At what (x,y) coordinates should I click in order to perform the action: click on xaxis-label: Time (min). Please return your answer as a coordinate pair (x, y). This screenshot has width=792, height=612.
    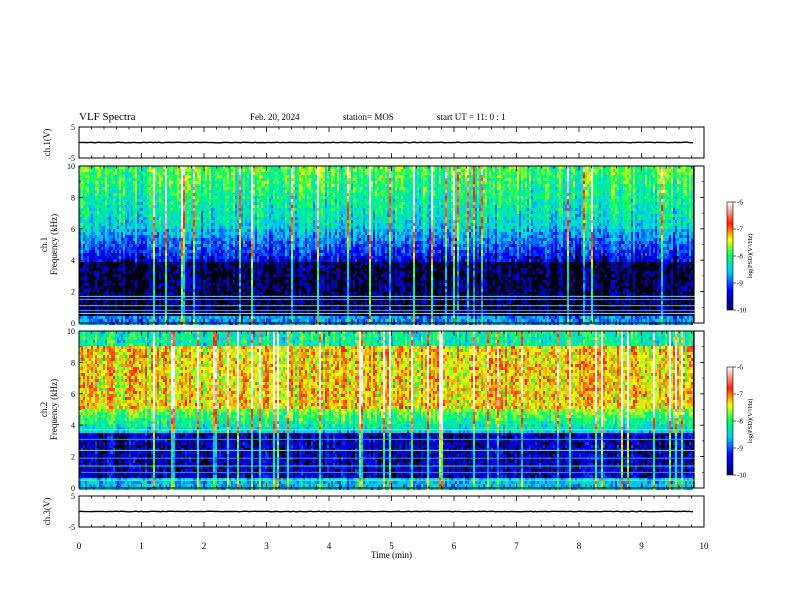
    Looking at the image, I should click on (391, 555).